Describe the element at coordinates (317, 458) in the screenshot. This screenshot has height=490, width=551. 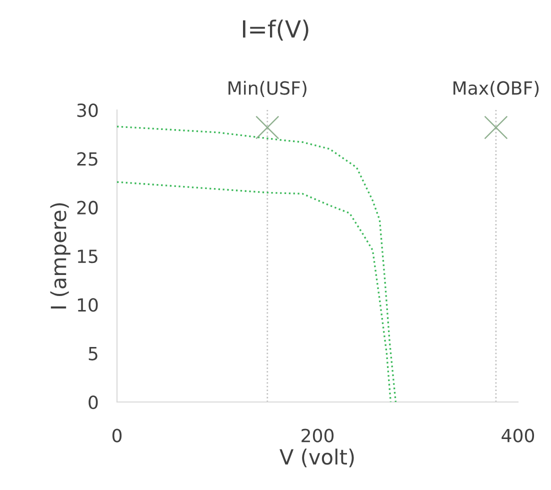
I see `x-axis-title: V (volt)` at that location.